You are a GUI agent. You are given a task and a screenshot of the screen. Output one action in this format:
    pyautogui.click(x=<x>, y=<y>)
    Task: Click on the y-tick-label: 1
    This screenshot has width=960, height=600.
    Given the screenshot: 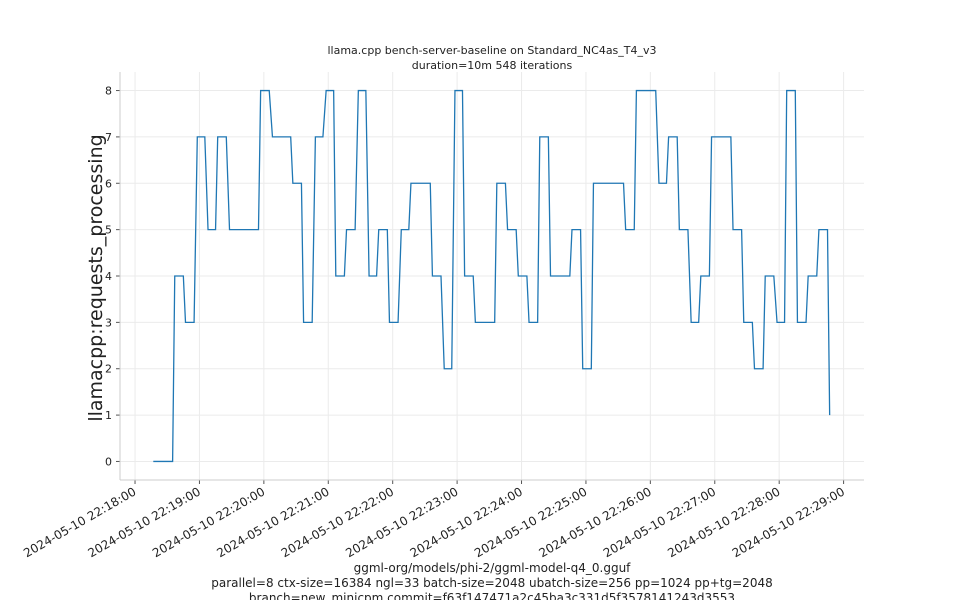 What is the action you would take?
    pyautogui.click(x=108, y=415)
    